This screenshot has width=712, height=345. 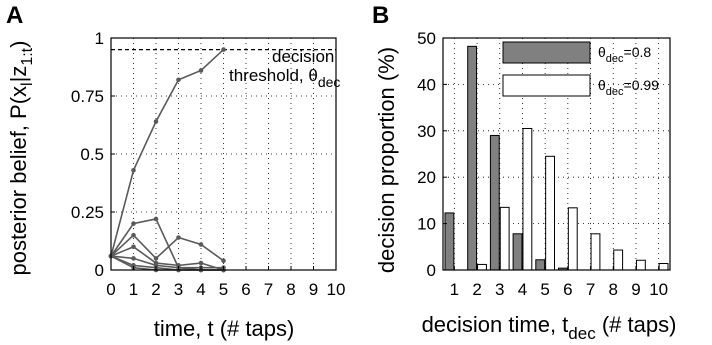 I want to click on legend-b: θdec=0.8 θdec=0.99, so click(x=580, y=69).